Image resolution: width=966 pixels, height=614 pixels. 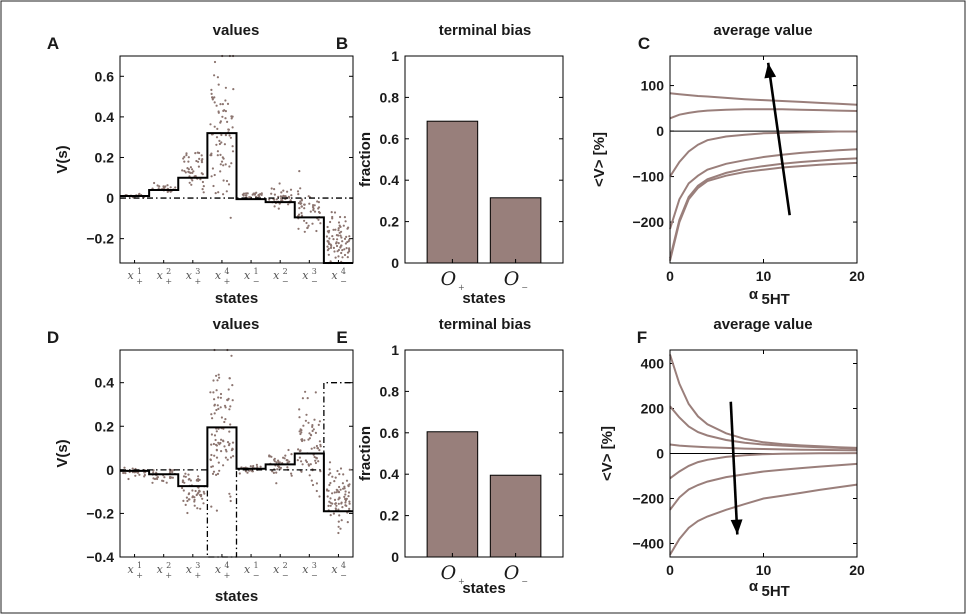 What do you see at coordinates (53, 337) in the screenshot?
I see `panel-letter-d: D` at bounding box center [53, 337].